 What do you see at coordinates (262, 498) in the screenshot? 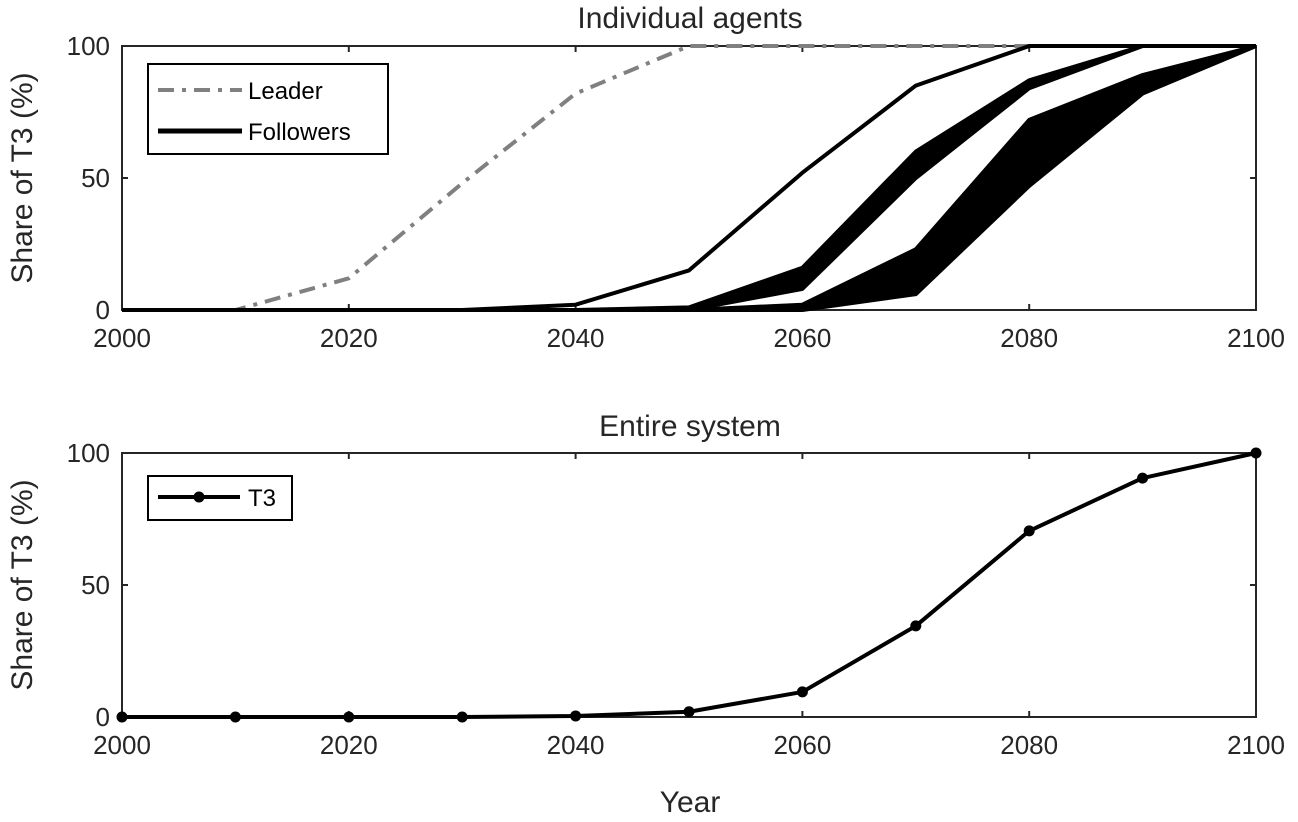
I see `legend-label-t3: T3` at bounding box center [262, 498].